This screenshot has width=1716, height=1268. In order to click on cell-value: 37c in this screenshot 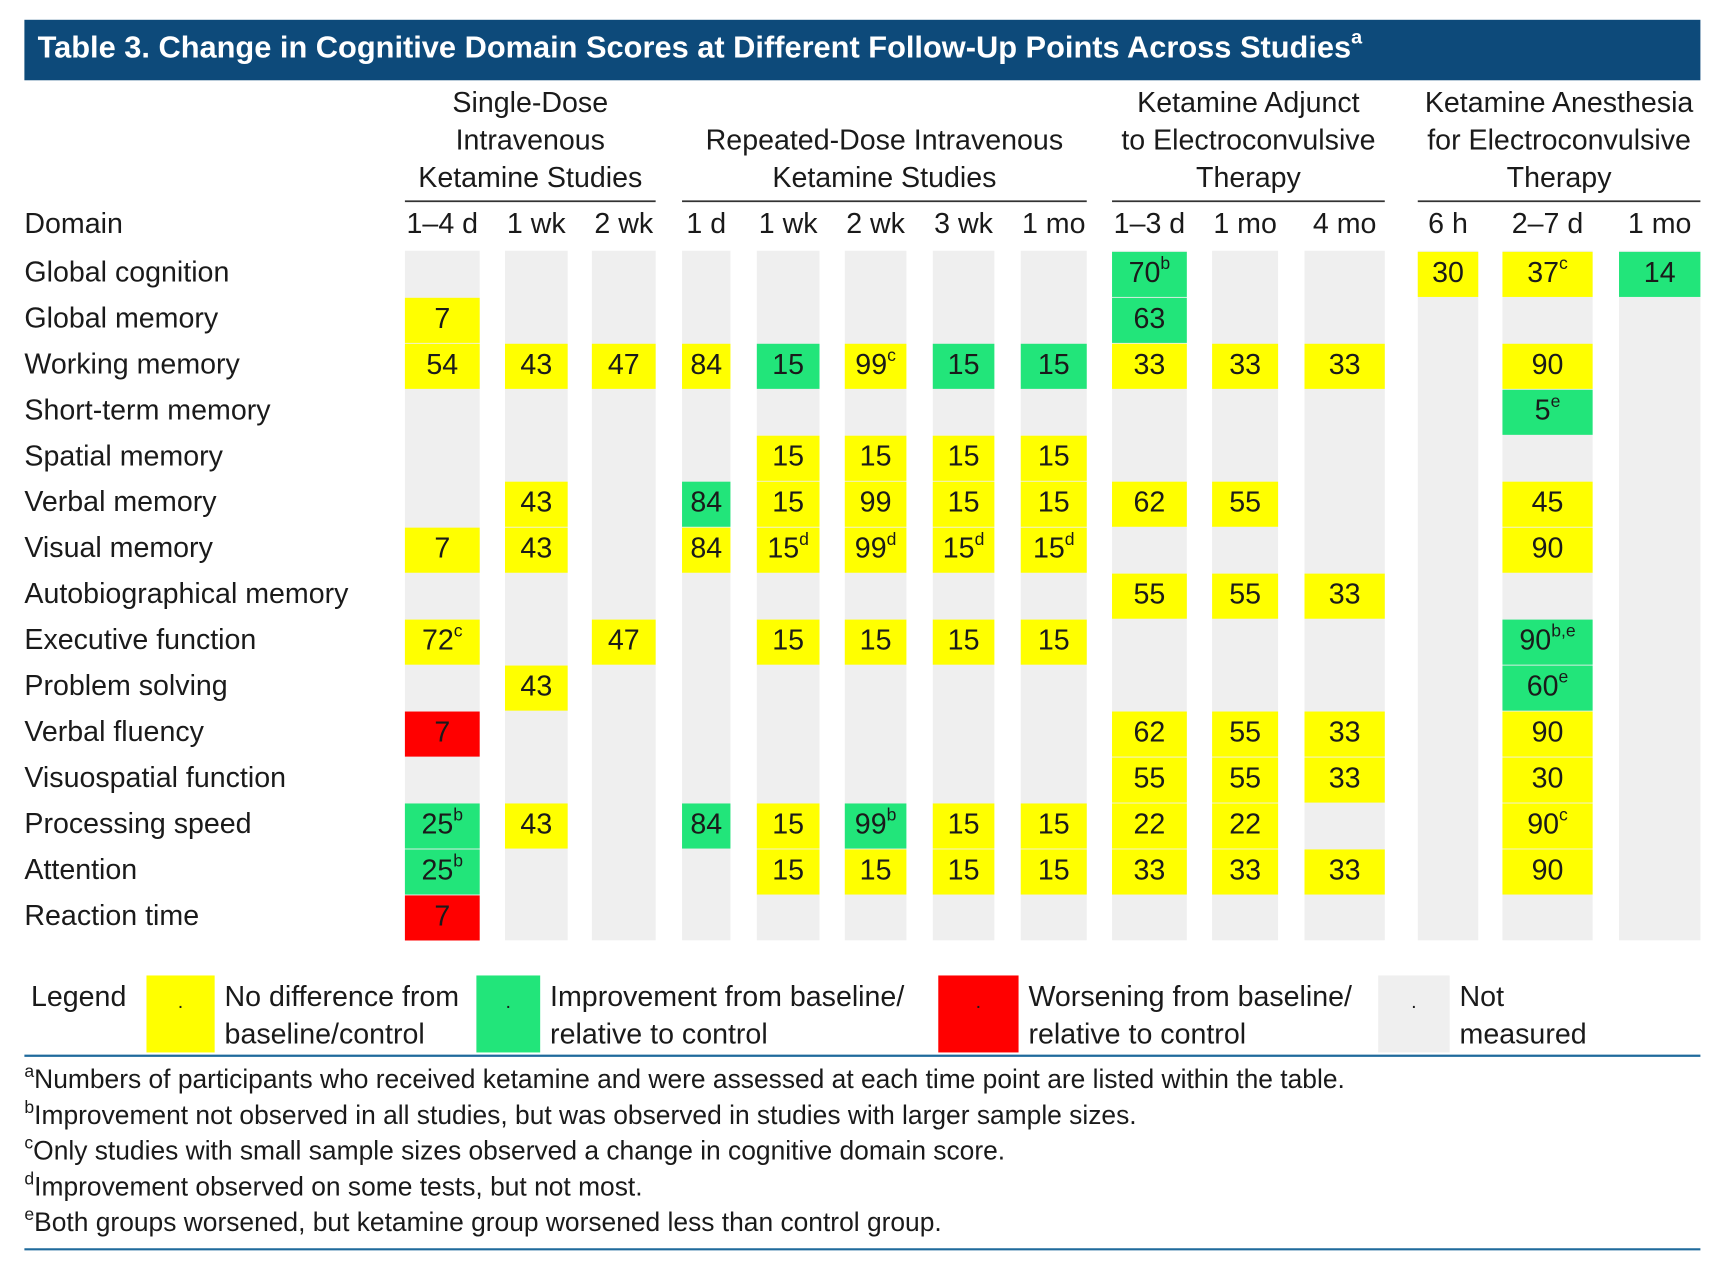, I will do `click(1547, 271)`.